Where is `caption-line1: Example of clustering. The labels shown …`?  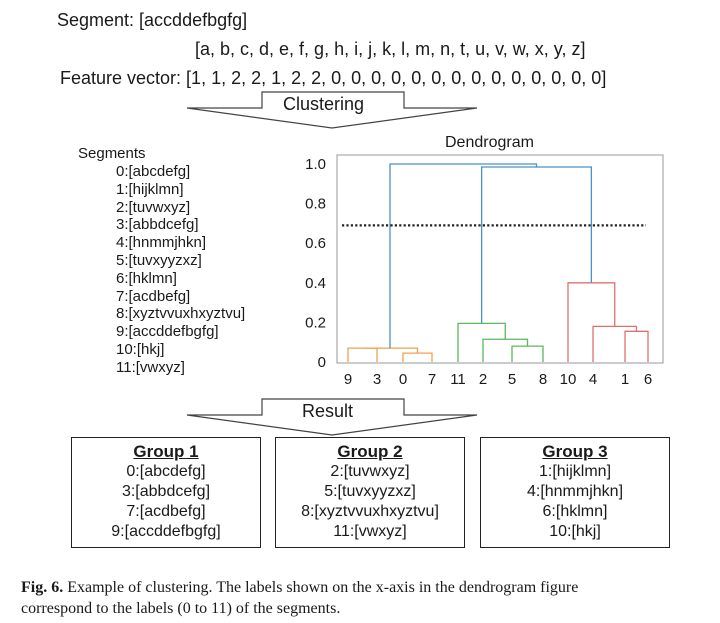 caption-line1: Example of clustering. The labels shown … is located at coordinates (321, 587).